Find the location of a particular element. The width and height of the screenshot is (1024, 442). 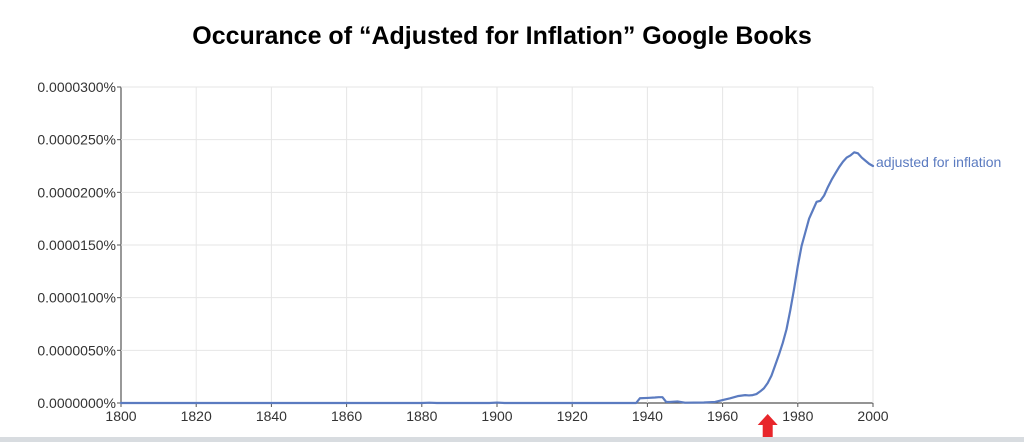

x-tick-label: 1920 is located at coordinates (572, 416).